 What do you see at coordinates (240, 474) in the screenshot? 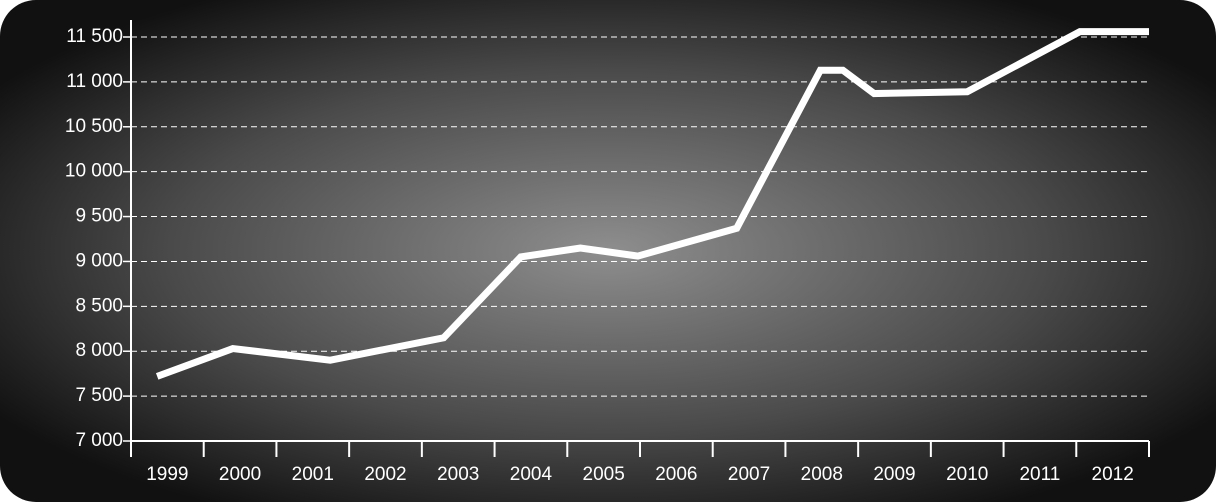
I see `x-tick-label: 2000` at bounding box center [240, 474].